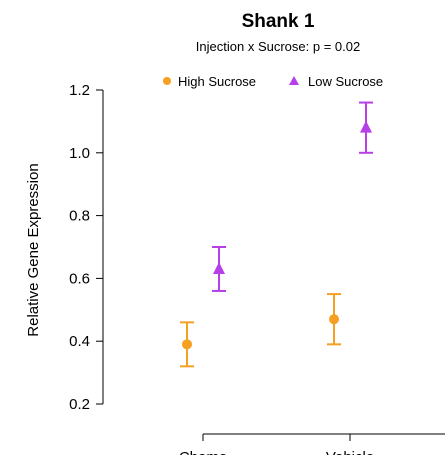 The height and width of the screenshot is (455, 445). Describe the element at coordinates (278, 46) in the screenshot. I see `chart-subtitle: Injection x Sucrose: p = 0.02` at that location.